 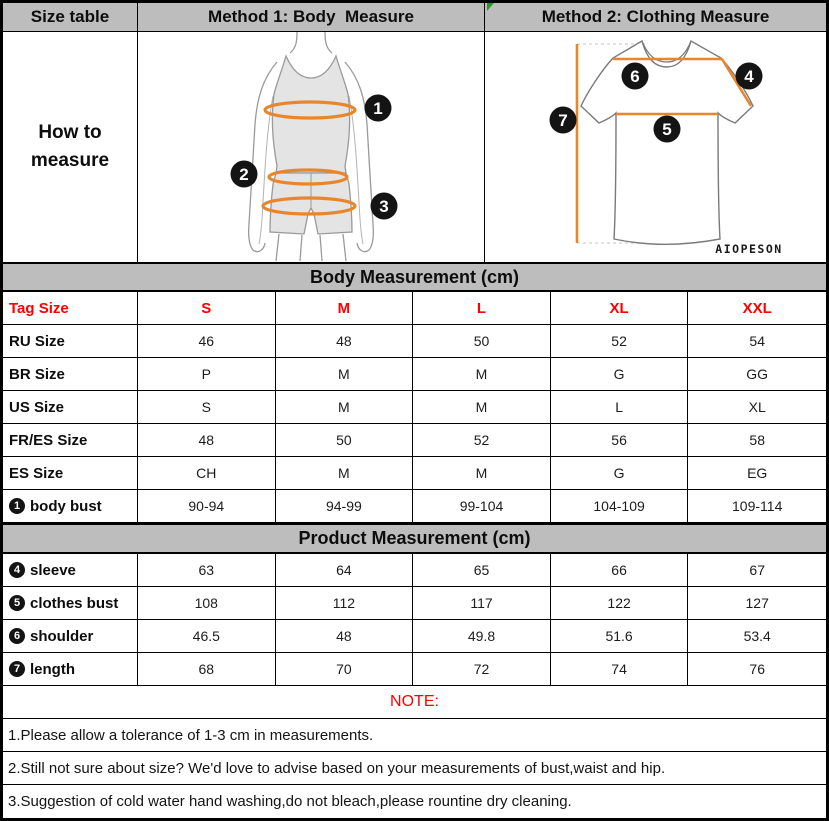 What do you see at coordinates (207, 636) in the screenshot?
I see `cell: 46.5` at bounding box center [207, 636].